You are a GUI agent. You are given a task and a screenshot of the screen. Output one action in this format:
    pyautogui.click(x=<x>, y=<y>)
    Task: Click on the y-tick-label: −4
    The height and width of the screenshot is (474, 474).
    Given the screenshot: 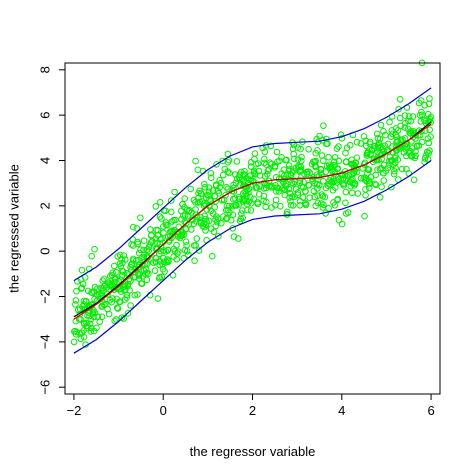 What is the action you would take?
    pyautogui.click(x=45, y=341)
    